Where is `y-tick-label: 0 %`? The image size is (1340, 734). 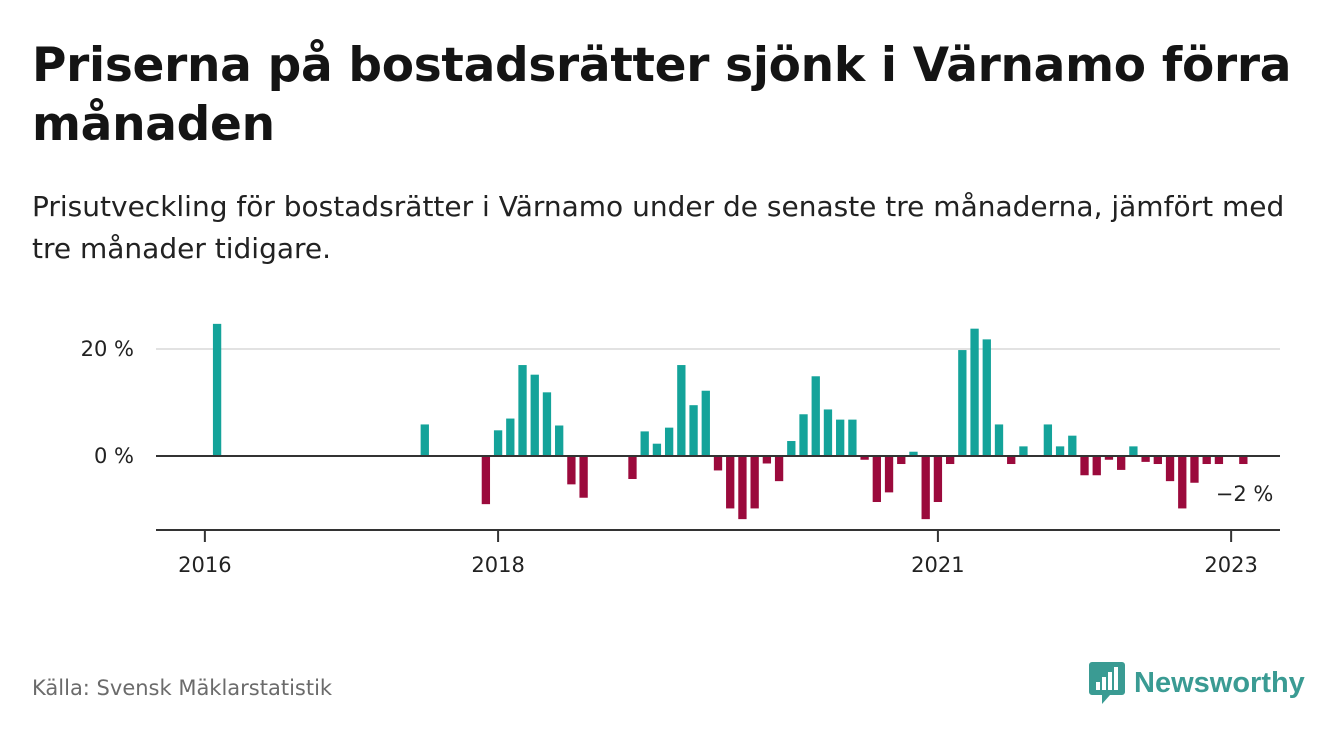 y-tick-label: 0 % is located at coordinates (114, 456).